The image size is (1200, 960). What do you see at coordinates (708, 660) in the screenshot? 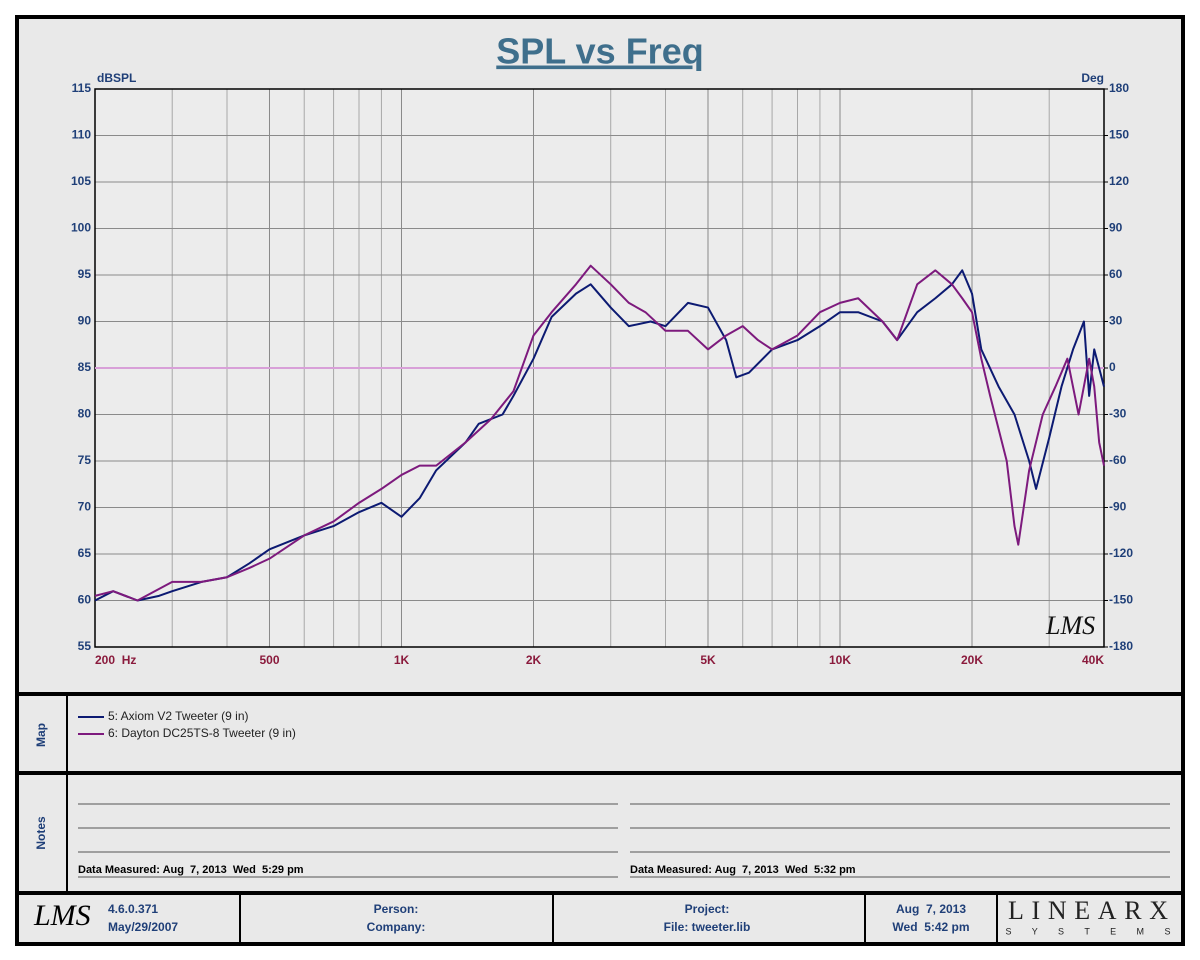
I see `x-tick-label: 5K` at bounding box center [708, 660].